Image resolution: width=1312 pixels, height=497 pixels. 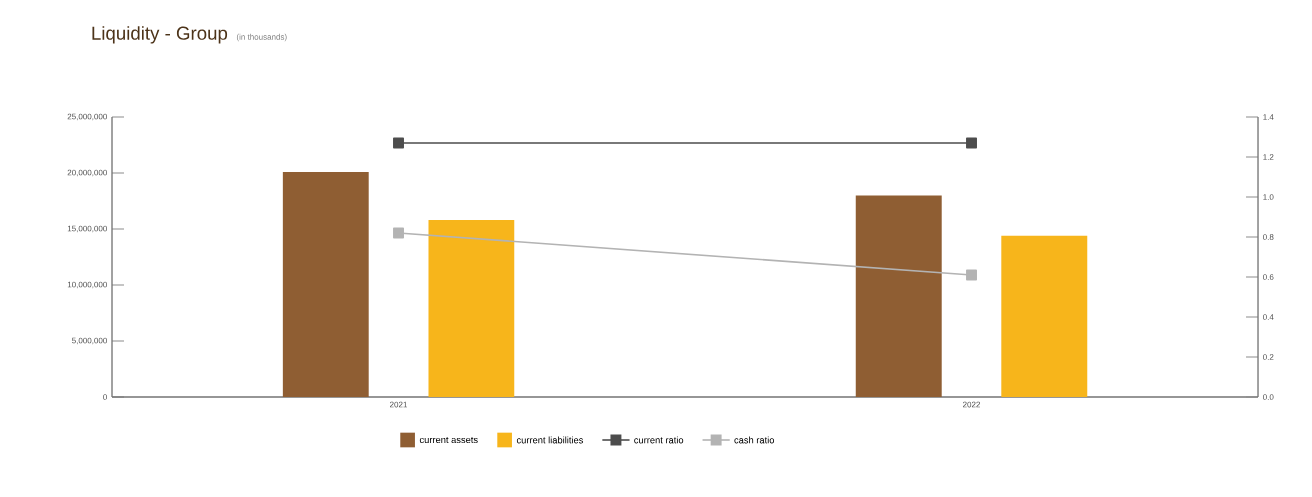 What do you see at coordinates (754, 440) in the screenshot?
I see `legend-label: cash ratio` at bounding box center [754, 440].